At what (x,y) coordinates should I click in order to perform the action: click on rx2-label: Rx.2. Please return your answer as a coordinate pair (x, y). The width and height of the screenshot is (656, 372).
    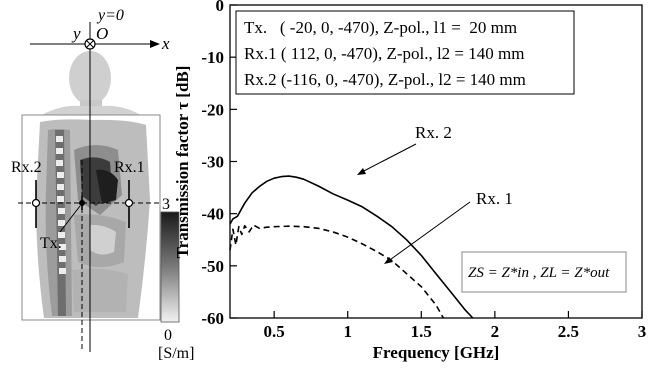
    Looking at the image, I should click on (26, 167).